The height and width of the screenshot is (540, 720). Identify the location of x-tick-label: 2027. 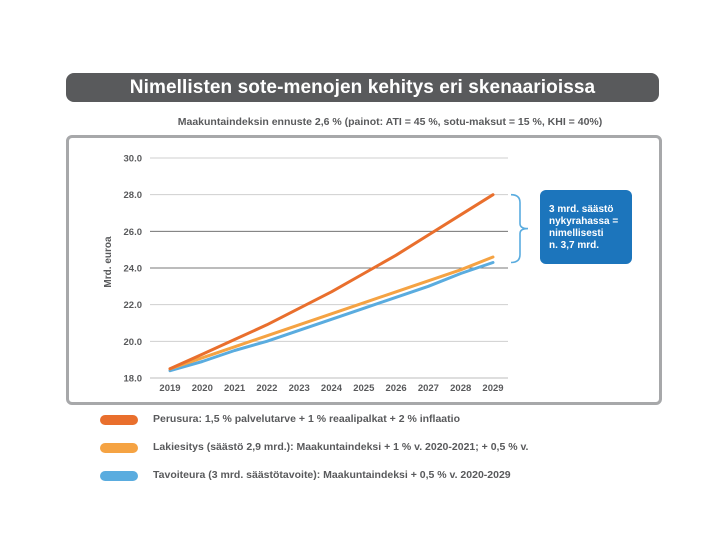
(428, 388).